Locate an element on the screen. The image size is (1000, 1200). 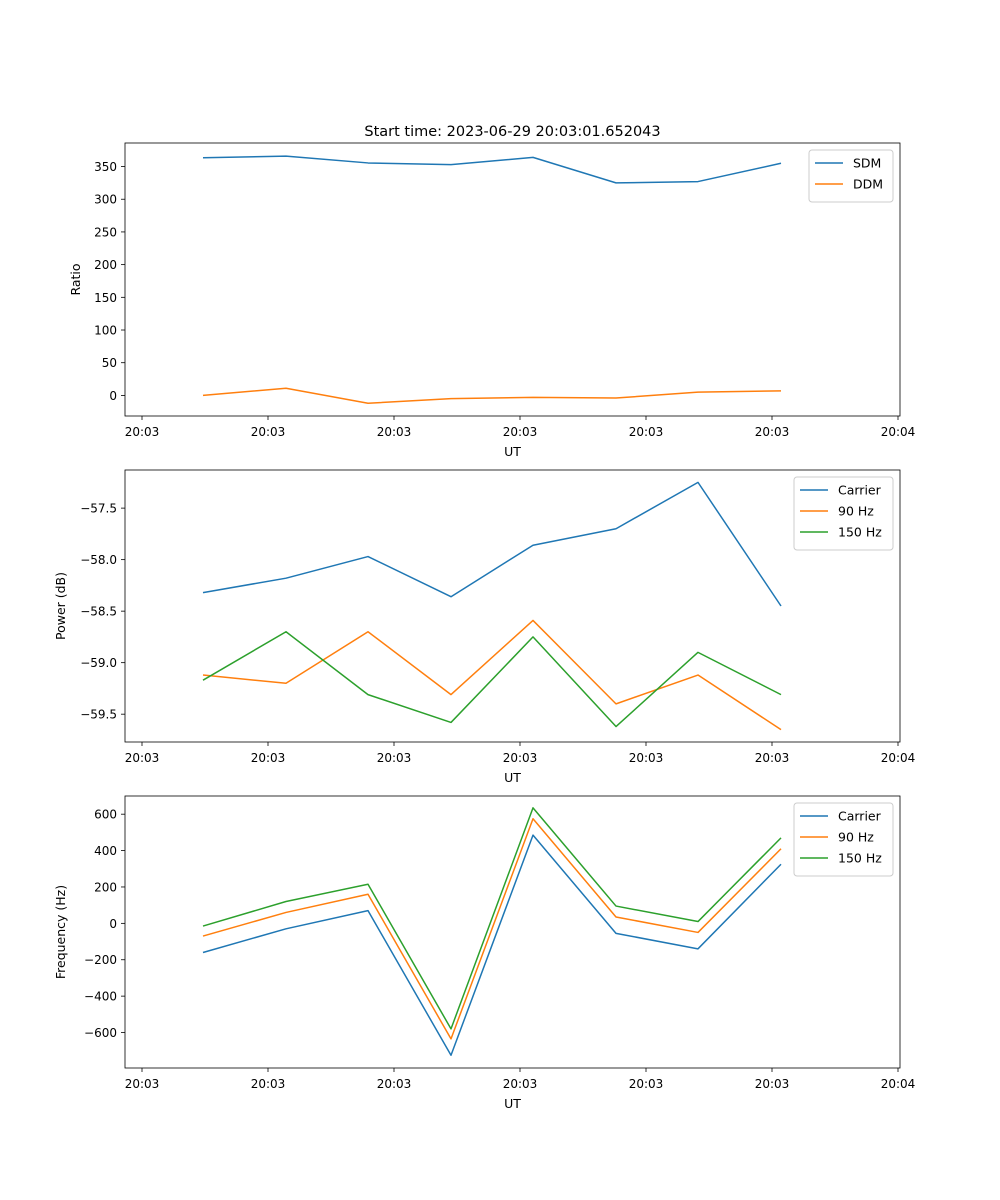
y-tick-label: 250 is located at coordinates (105, 232).